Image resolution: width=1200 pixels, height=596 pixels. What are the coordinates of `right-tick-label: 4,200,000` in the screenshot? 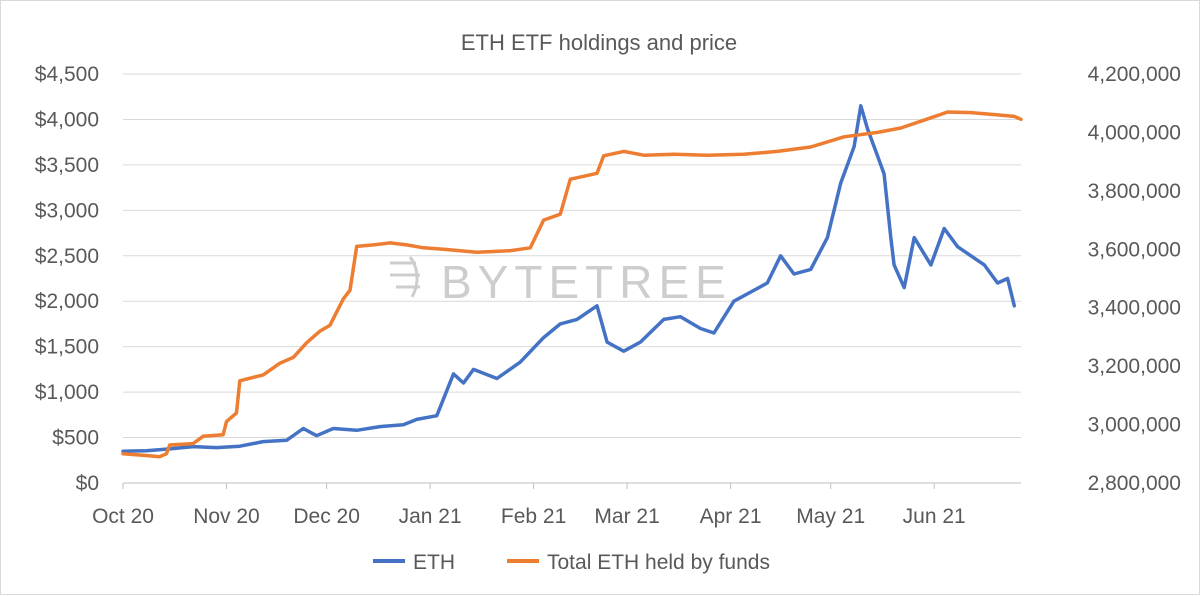 It's located at (1134, 74).